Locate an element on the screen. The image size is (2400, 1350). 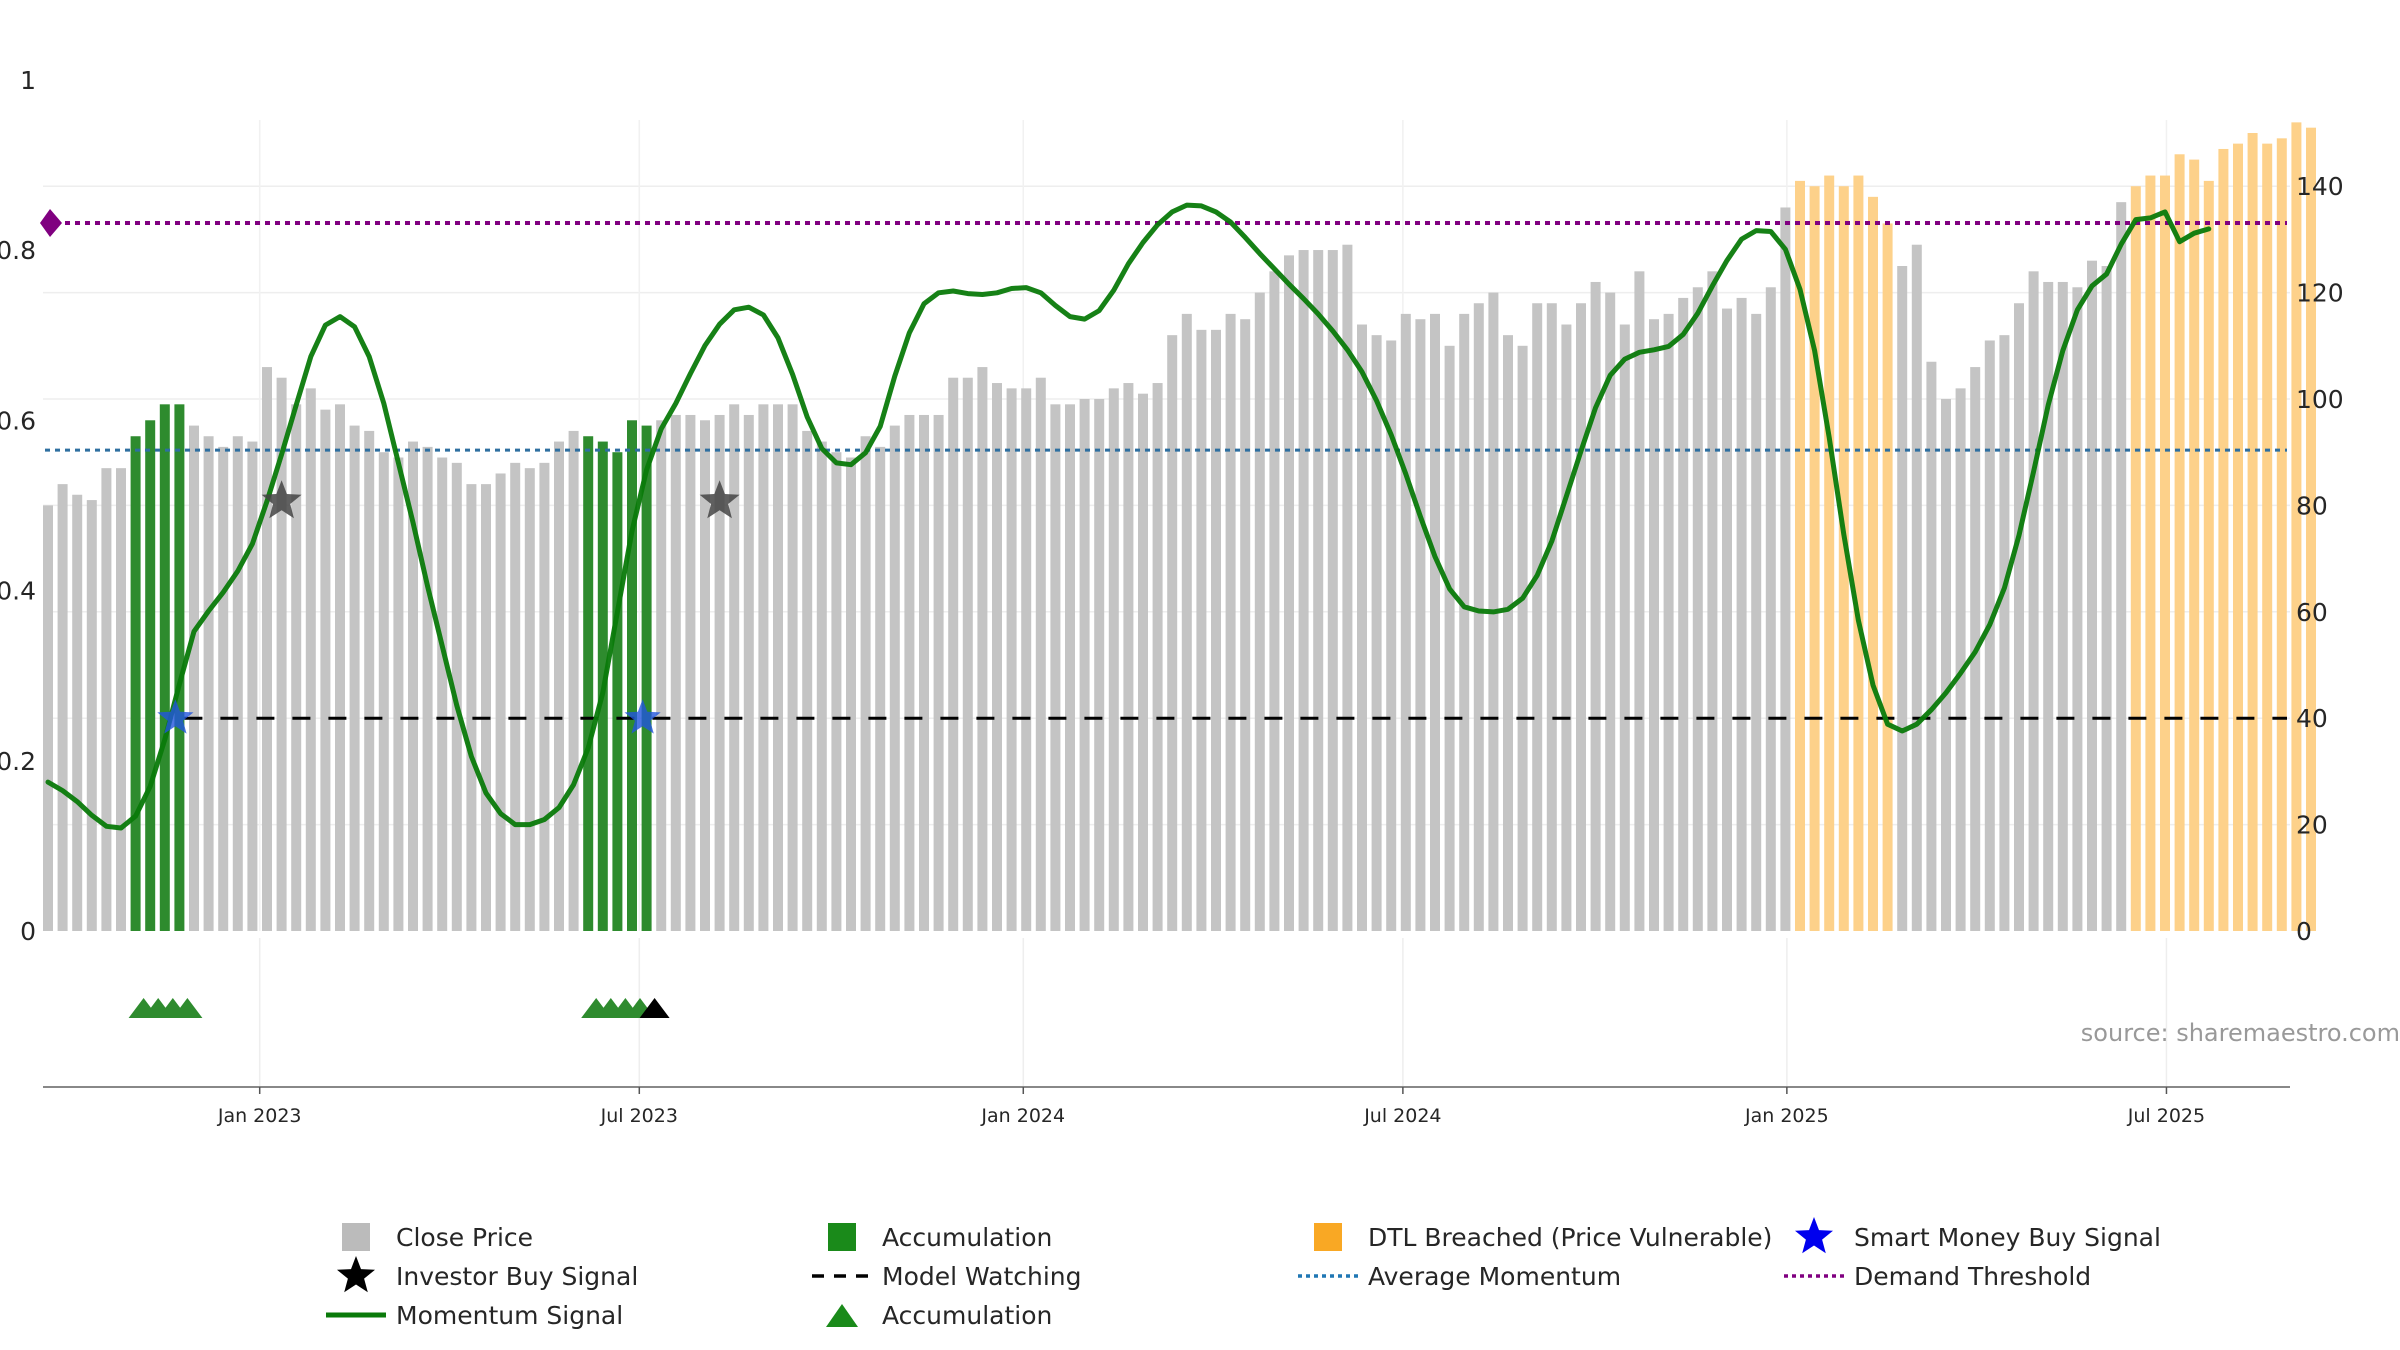
source-label: source: sharemaestro.com is located at coordinates (2240, 1033).